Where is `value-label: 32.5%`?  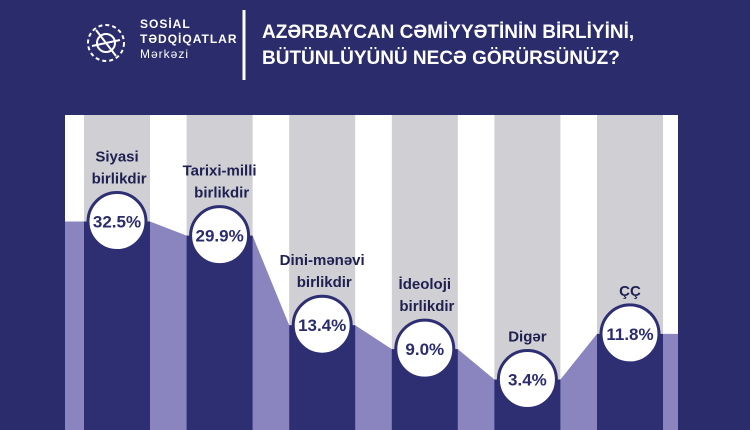
value-label: 32.5% is located at coordinates (117, 222).